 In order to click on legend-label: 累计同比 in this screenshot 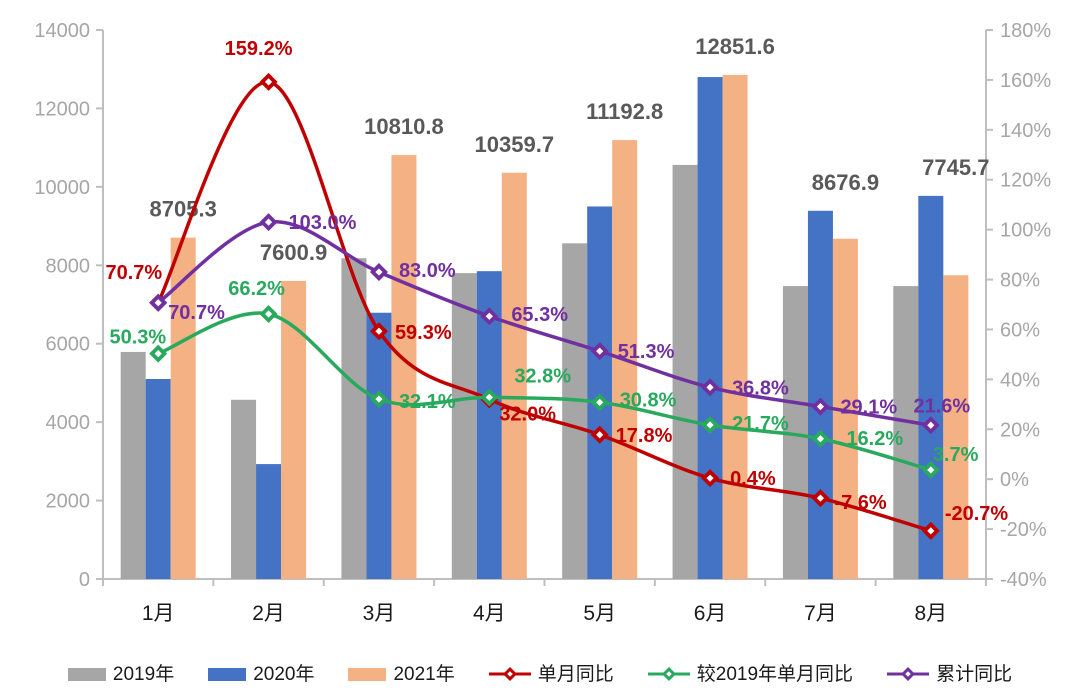, I will do `click(974, 674)`.